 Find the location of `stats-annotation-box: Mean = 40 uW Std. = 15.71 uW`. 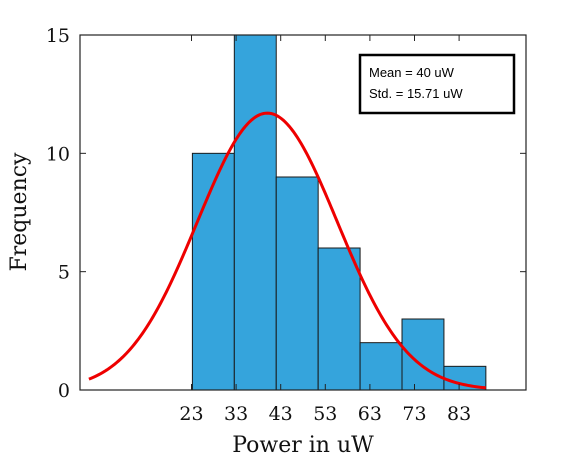

stats-annotation-box: Mean = 40 uW Std. = 15.71 uW is located at coordinates (437, 84).